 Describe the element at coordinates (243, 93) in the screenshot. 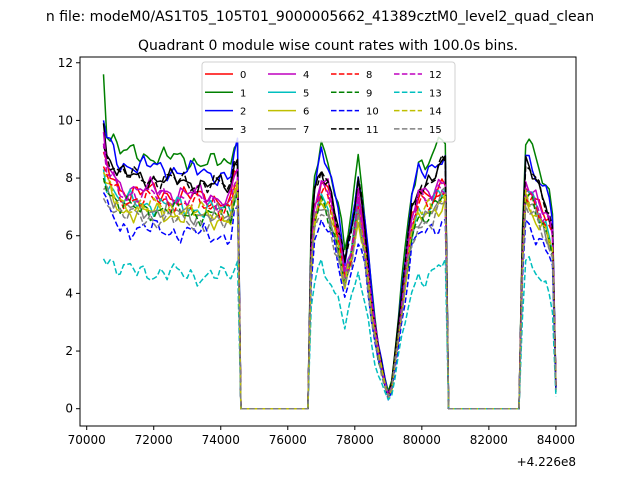

I see `legend-label-1: 1` at that location.